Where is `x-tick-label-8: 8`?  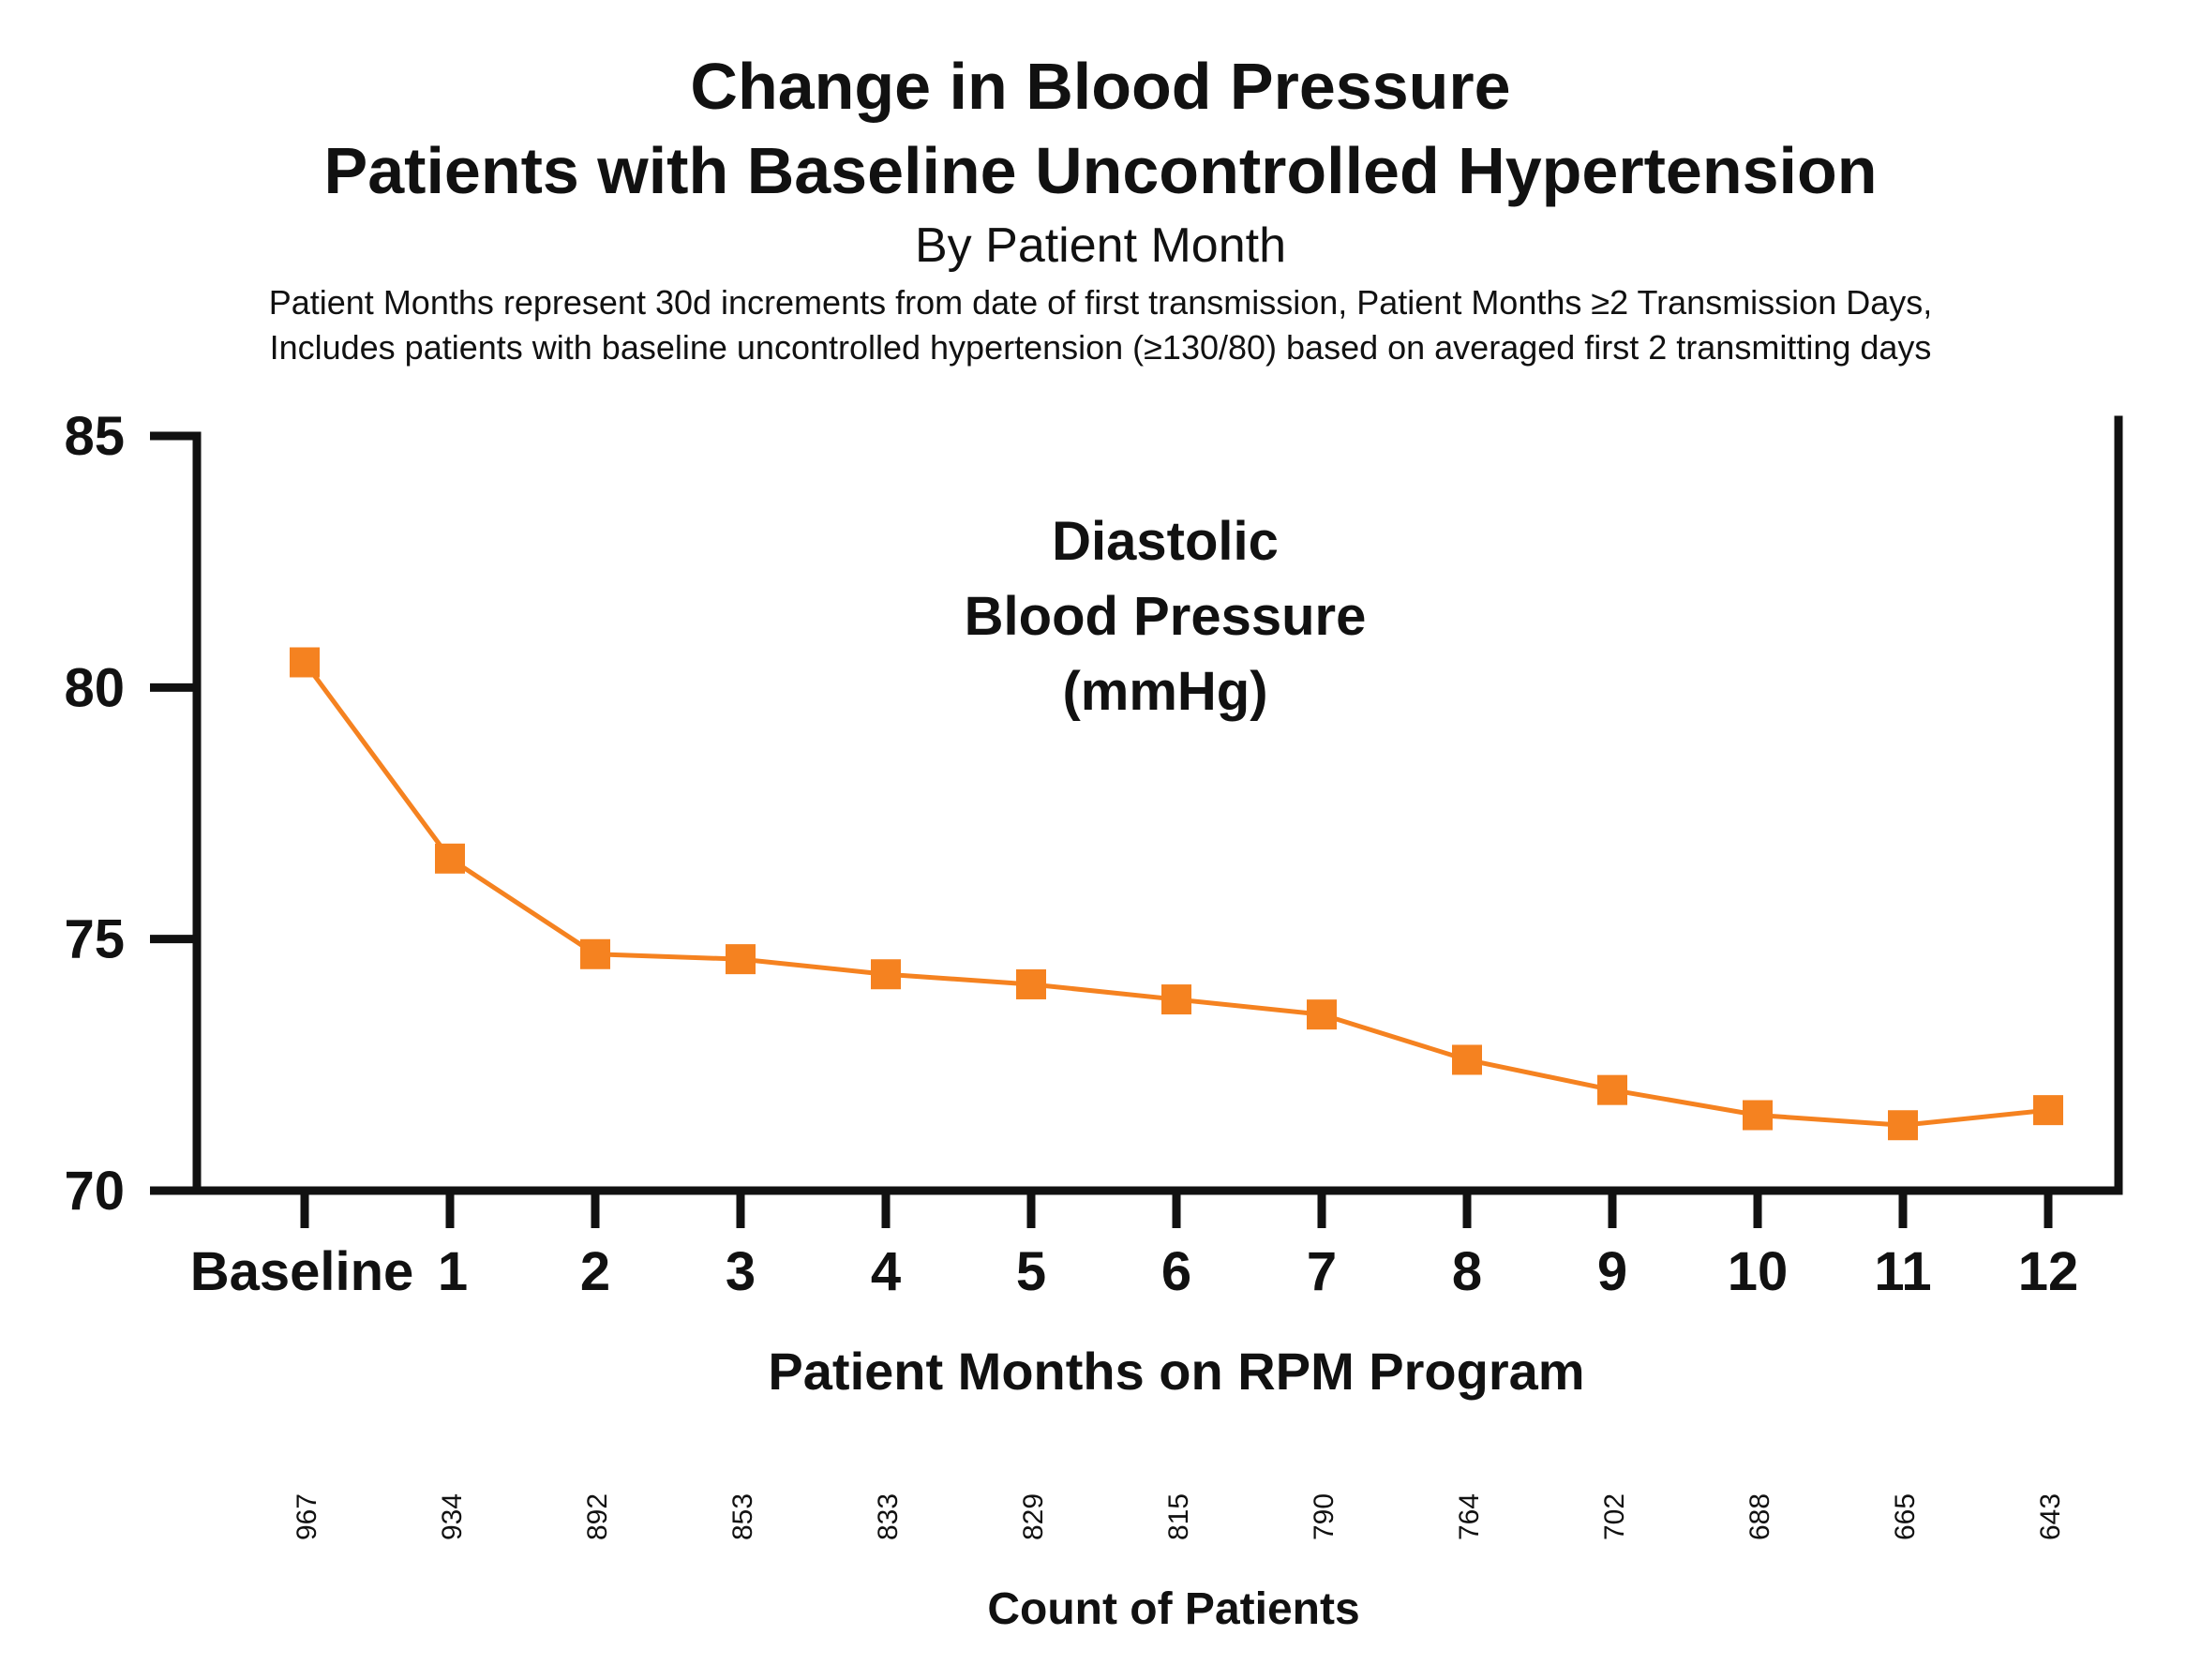
x-tick-label-8: 8 is located at coordinates (1467, 1271).